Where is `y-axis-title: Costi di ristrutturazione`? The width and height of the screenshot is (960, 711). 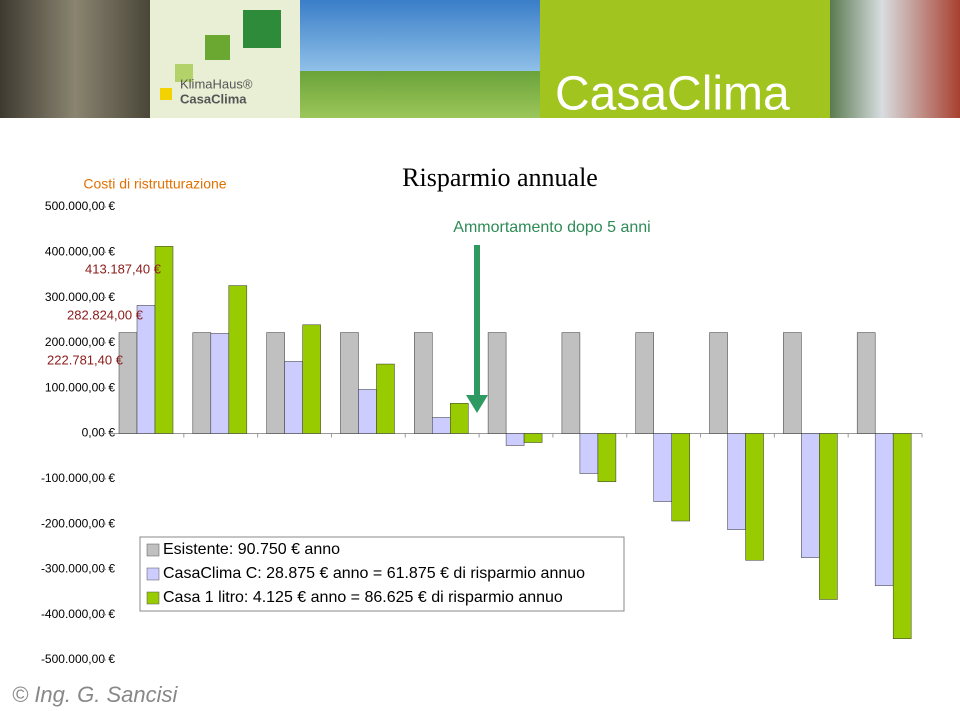
y-axis-title: Costi di ristrutturazione is located at coordinates (154, 184).